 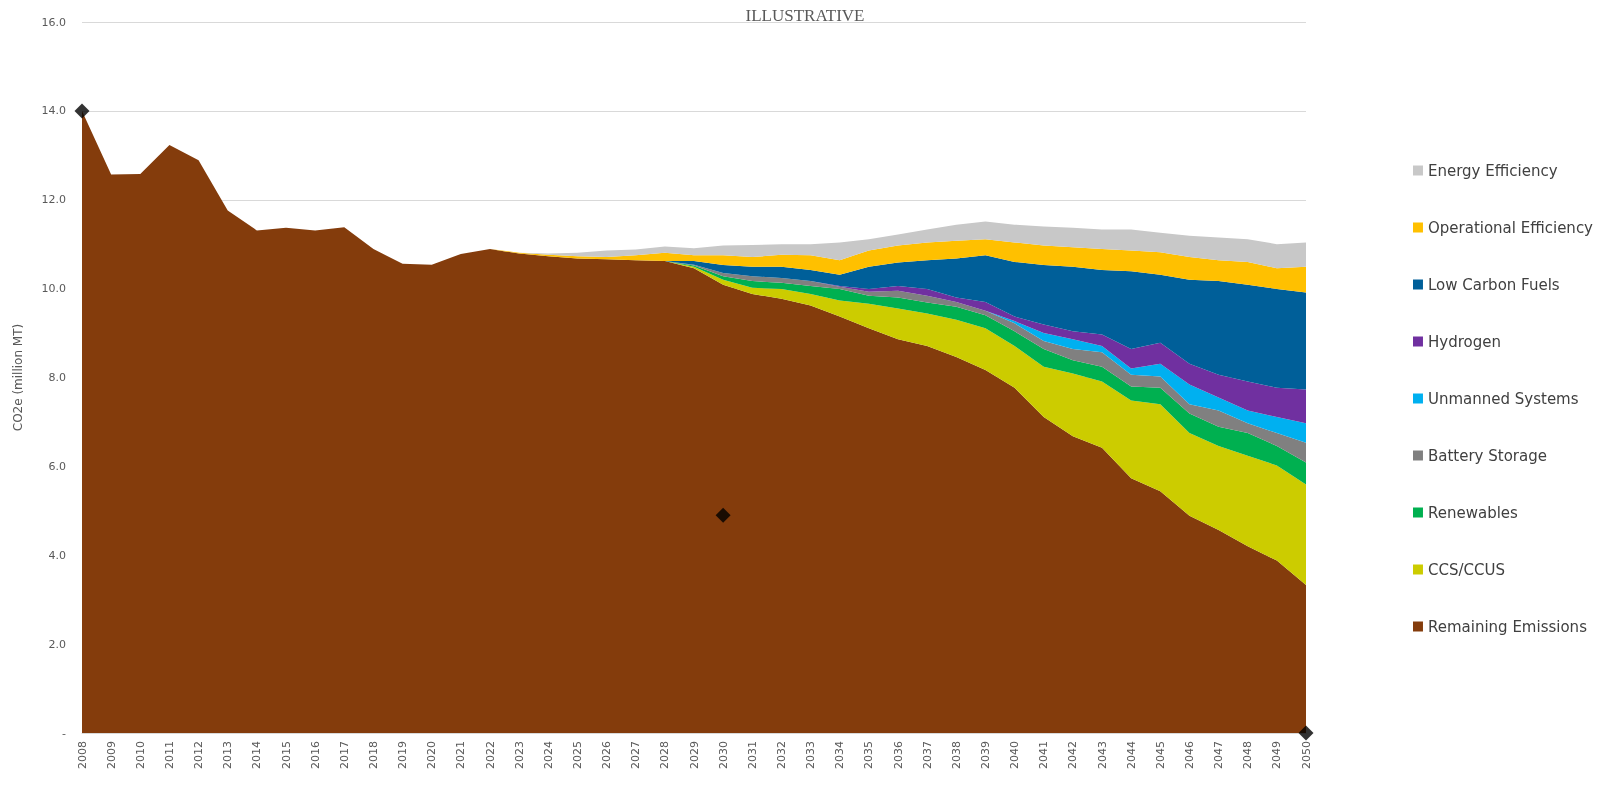 I want to click on x-tick-label: 2036, so click(x=898, y=755).